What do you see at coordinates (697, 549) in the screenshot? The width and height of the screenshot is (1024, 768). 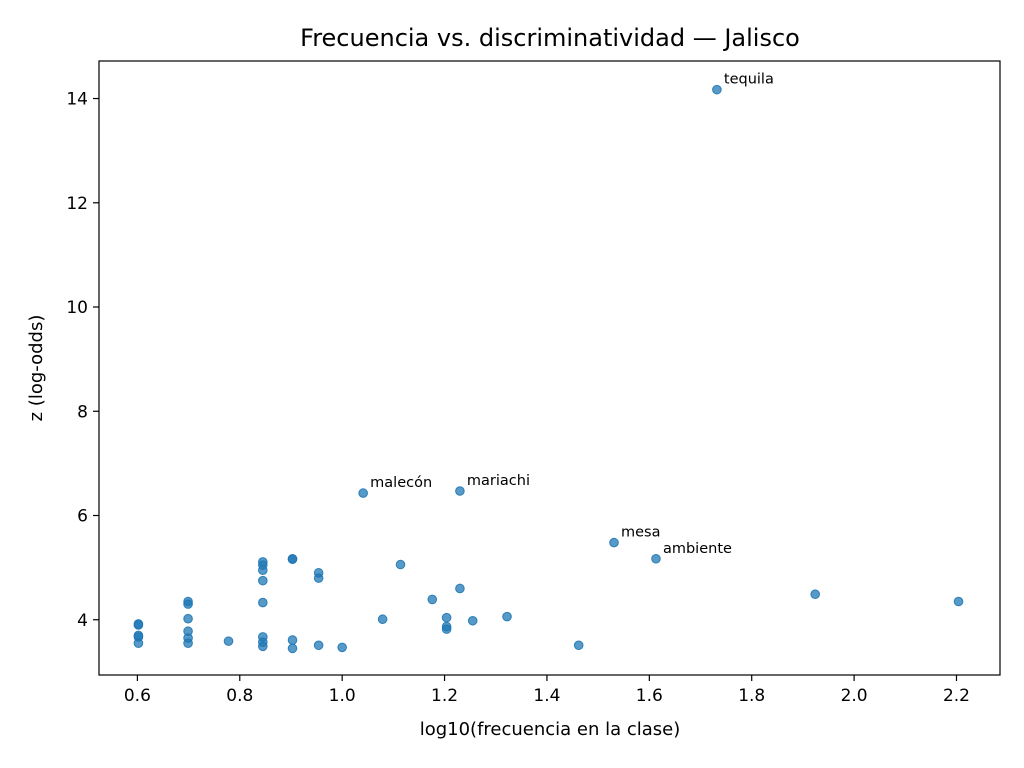 I see `point-annotation: ambiente` at bounding box center [697, 549].